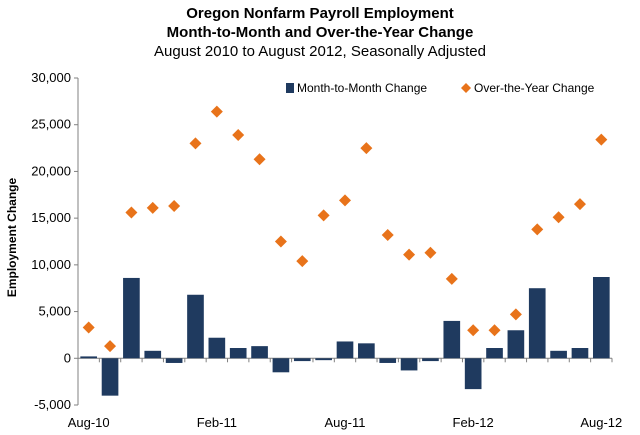  Describe the element at coordinates (601, 422) in the screenshot. I see `x-tick-label: Aug-12` at that location.